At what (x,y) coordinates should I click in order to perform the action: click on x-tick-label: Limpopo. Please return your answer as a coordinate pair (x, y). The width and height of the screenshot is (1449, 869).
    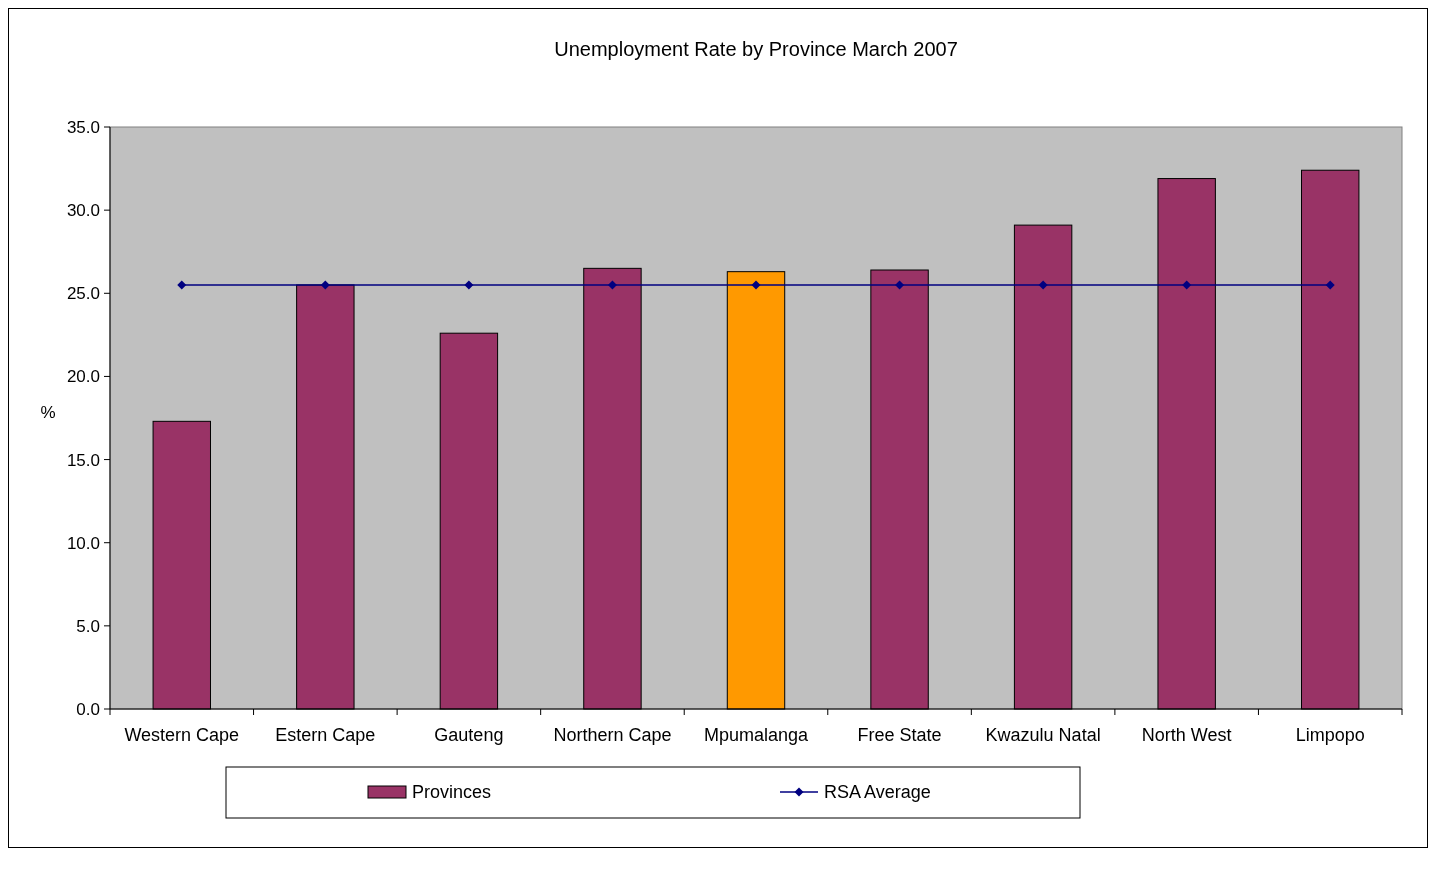
    Looking at the image, I should click on (1330, 735).